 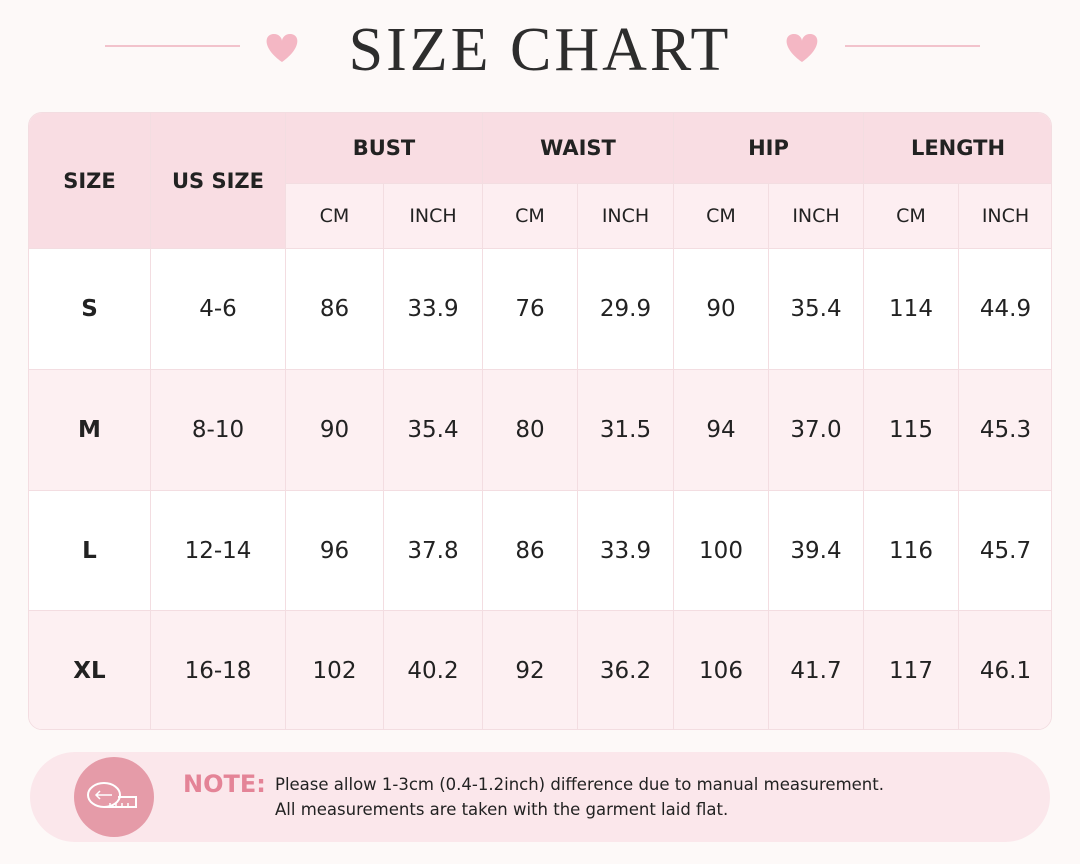 I want to click on group-header: WAIST, so click(x=578, y=148).